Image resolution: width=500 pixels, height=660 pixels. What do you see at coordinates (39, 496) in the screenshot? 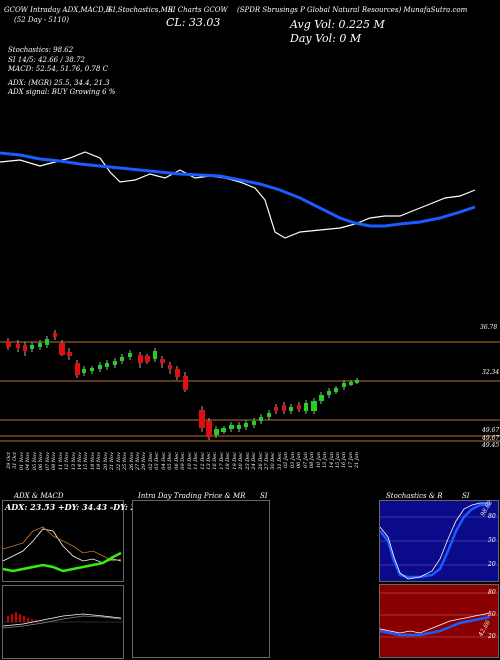
I see `adx-panel-title: ADX & MACD` at bounding box center [39, 496].